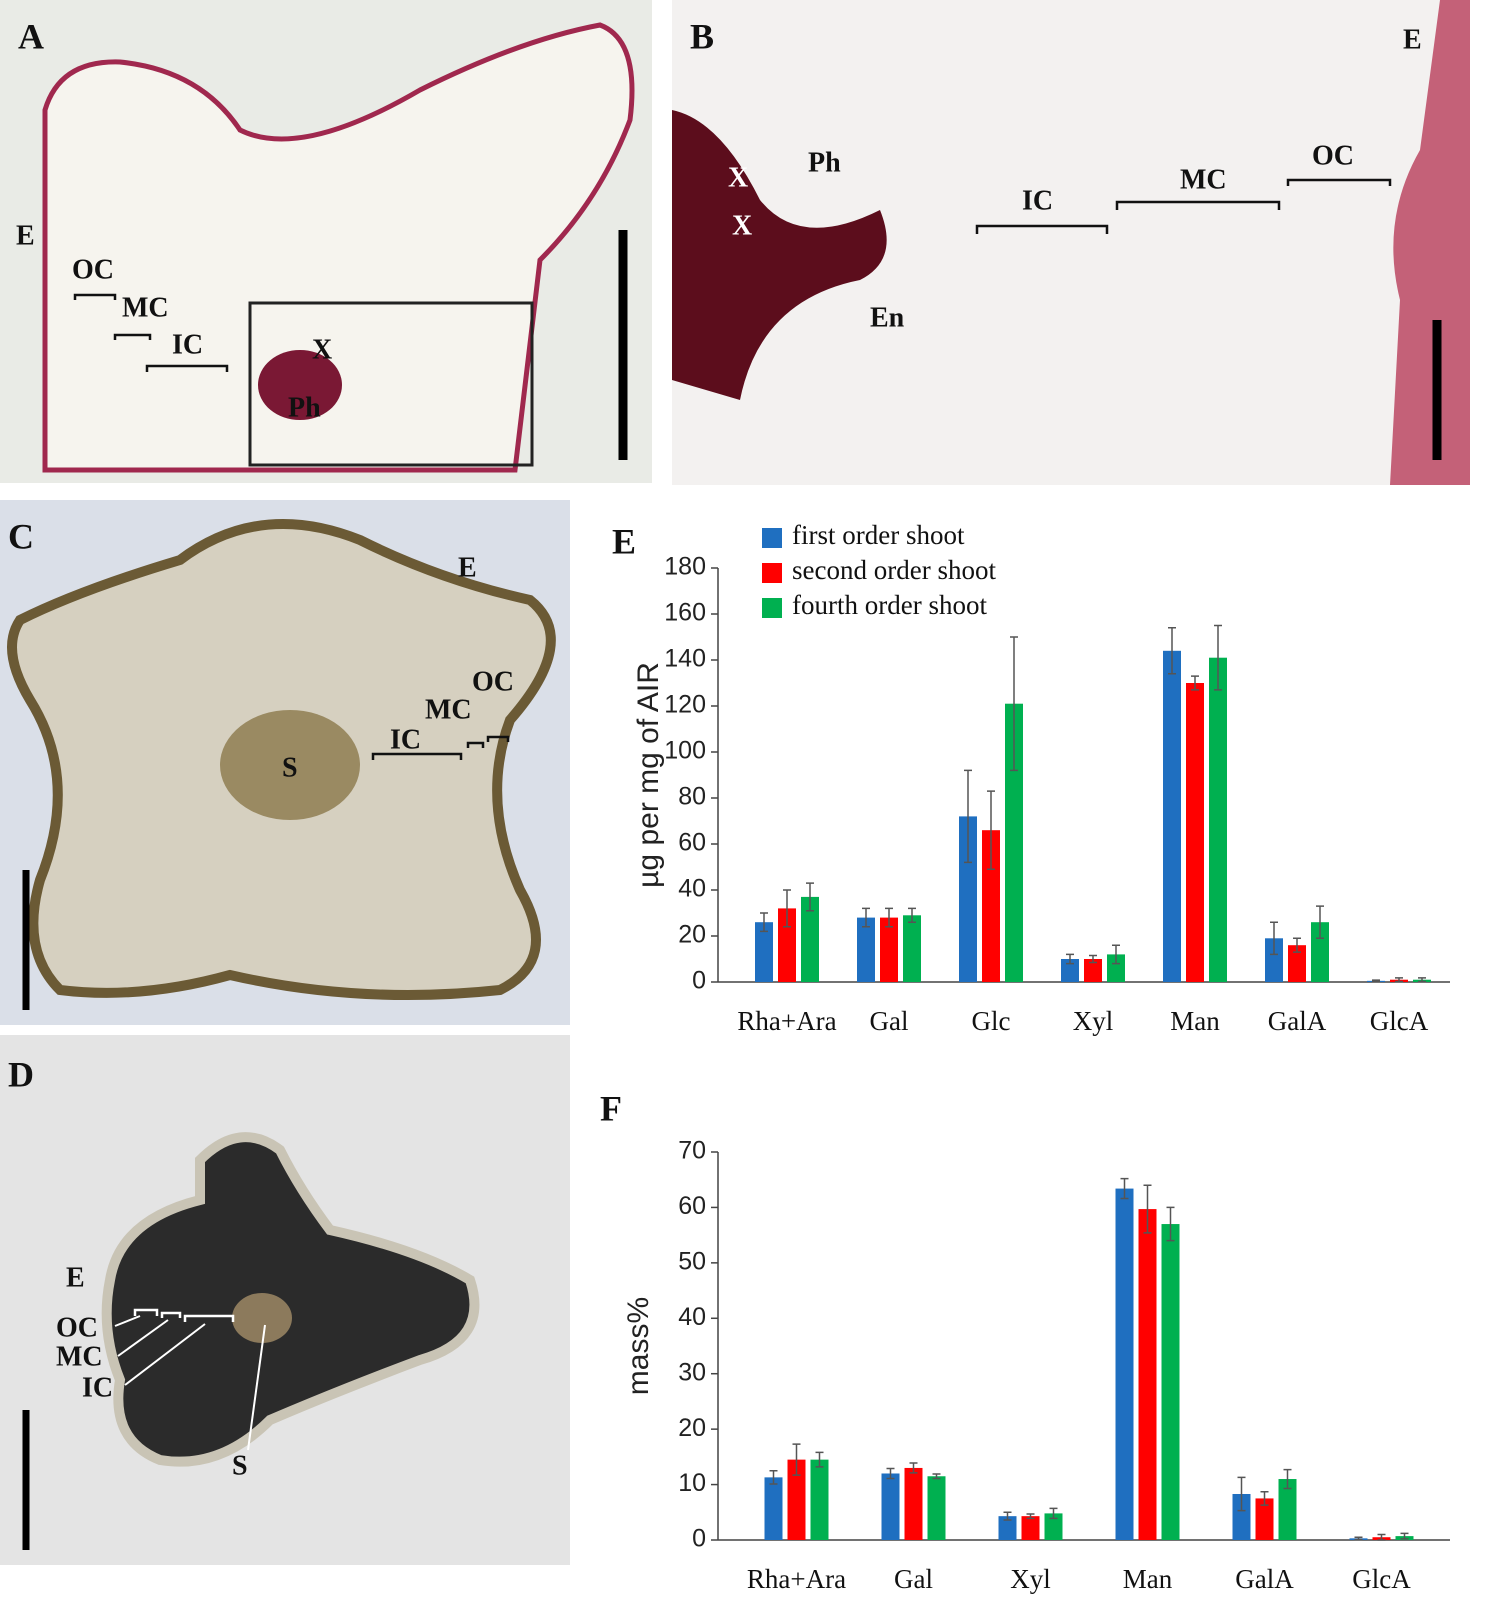 Image resolution: width=1500 pixels, height=1600 pixels. I want to click on y-axis-label: µg per mg of AIR, so click(648, 775).